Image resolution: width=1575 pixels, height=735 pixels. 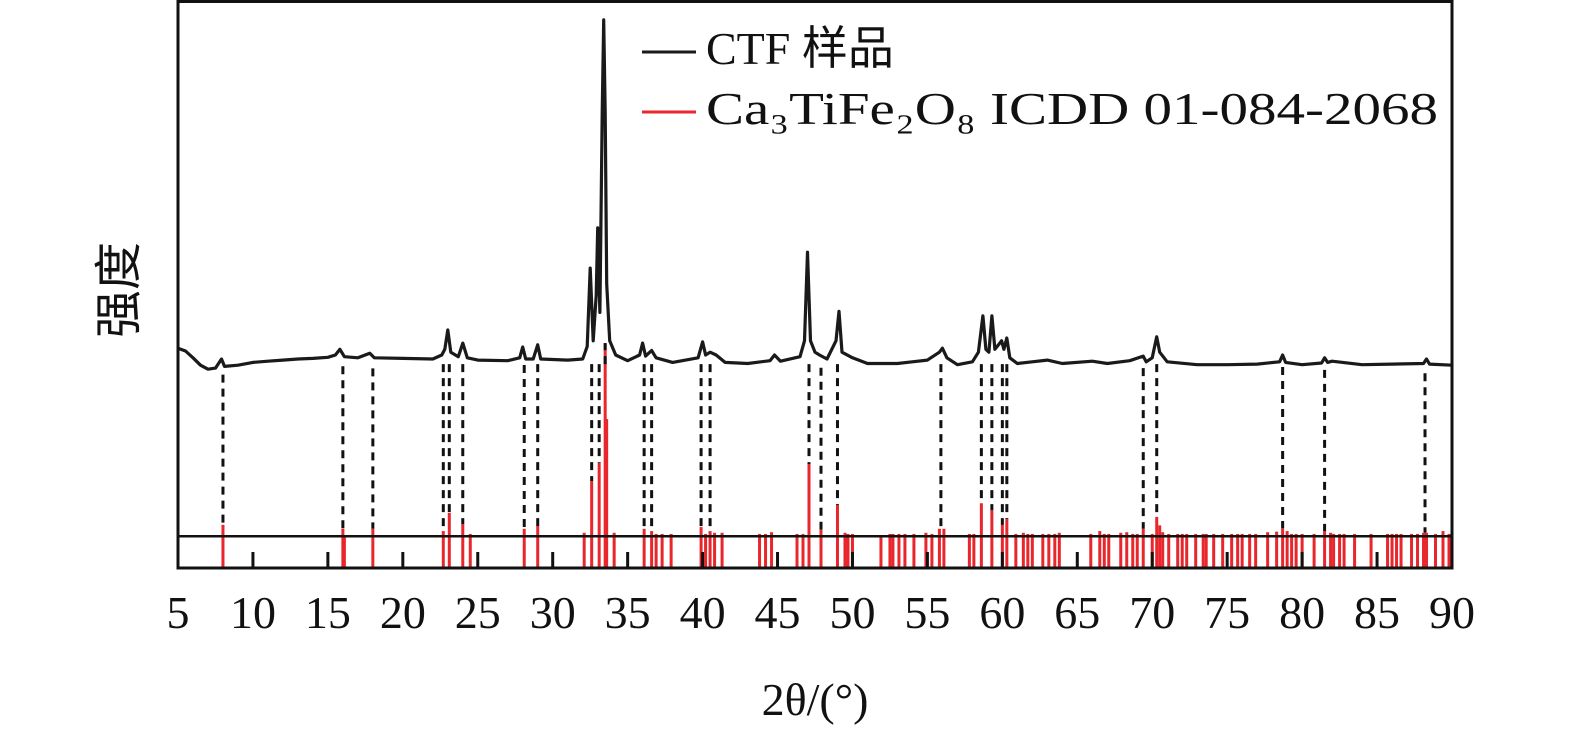 What do you see at coordinates (628, 612) in the screenshot?
I see `x-tick-label: 35` at bounding box center [628, 612].